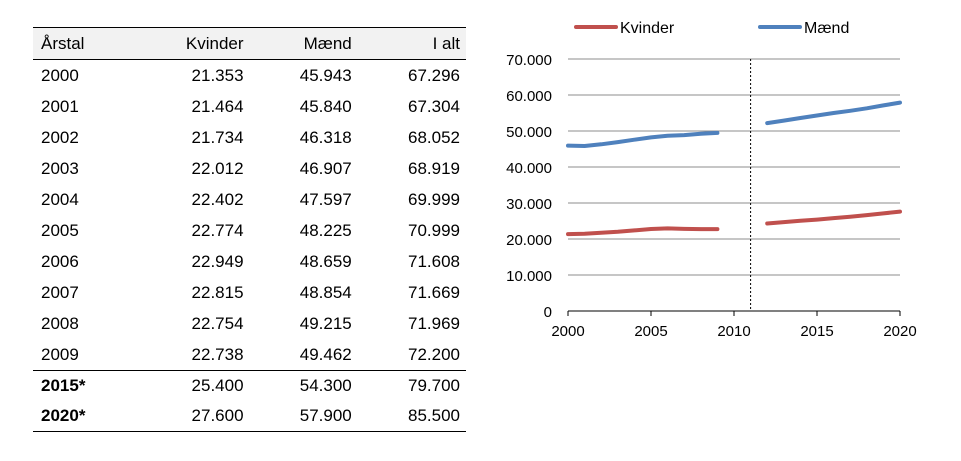  I want to click on table-header-row: Årstal Kvinder Mænd I alt, so click(249, 43).